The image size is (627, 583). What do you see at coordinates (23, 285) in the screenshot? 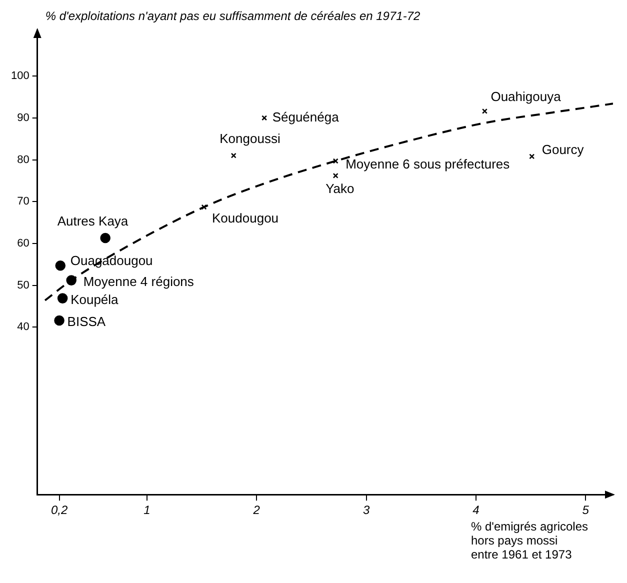
I see `y-tick-label: 50` at bounding box center [23, 285].